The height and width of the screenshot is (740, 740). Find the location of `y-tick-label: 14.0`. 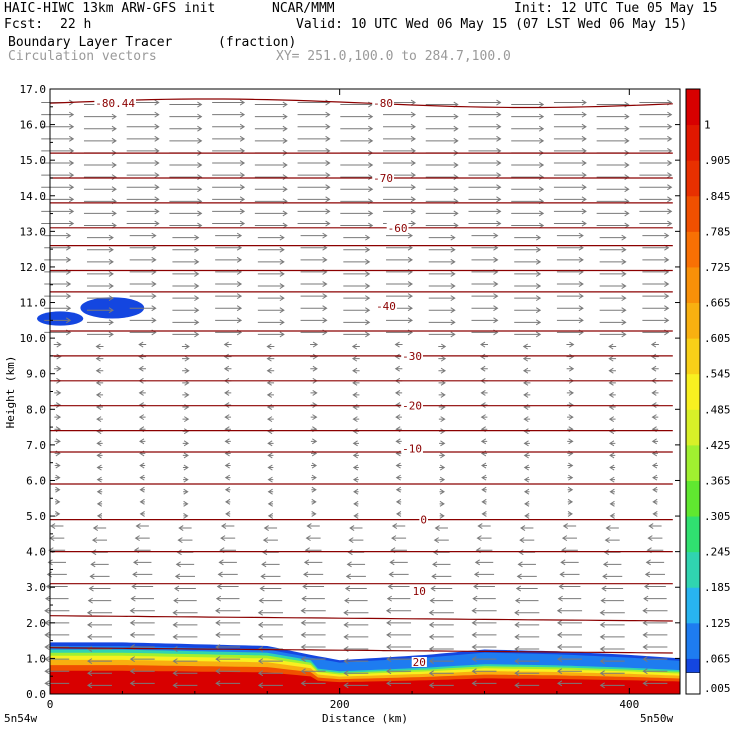

y-tick-label: 14.0 is located at coordinates (33, 196).